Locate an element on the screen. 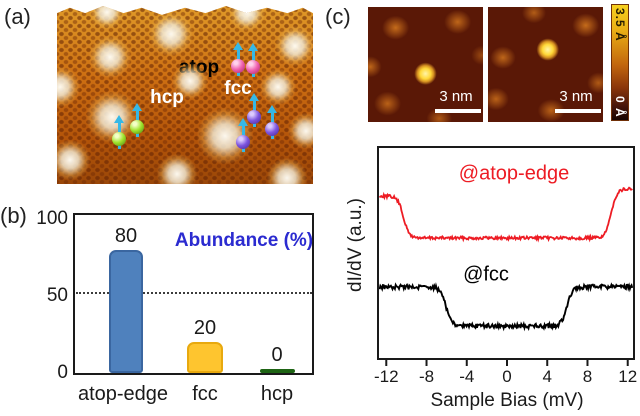 The height and width of the screenshot is (416, 640). x-tick-label: 0 is located at coordinates (507, 376).